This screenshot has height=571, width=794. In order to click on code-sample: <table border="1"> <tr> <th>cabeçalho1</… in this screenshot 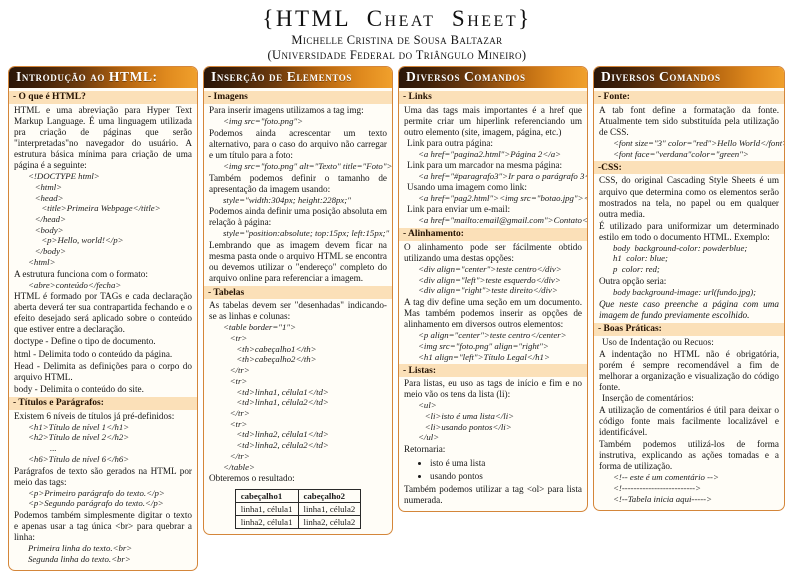, I will do `click(276, 397)`.